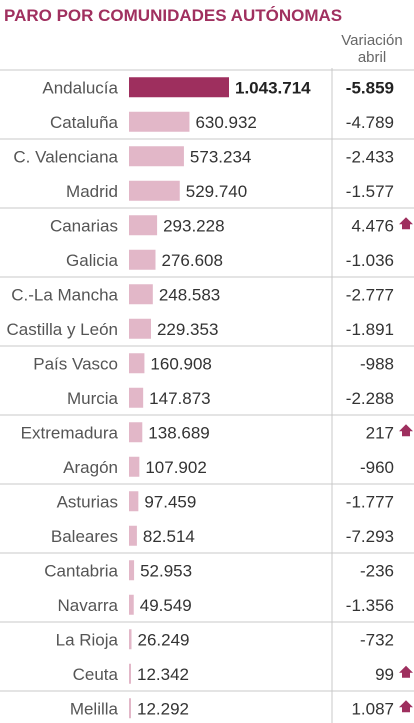  What do you see at coordinates (213, 363) in the screenshot?
I see `row-pais-vasco: País Vasco 160.908 -988` at bounding box center [213, 363].